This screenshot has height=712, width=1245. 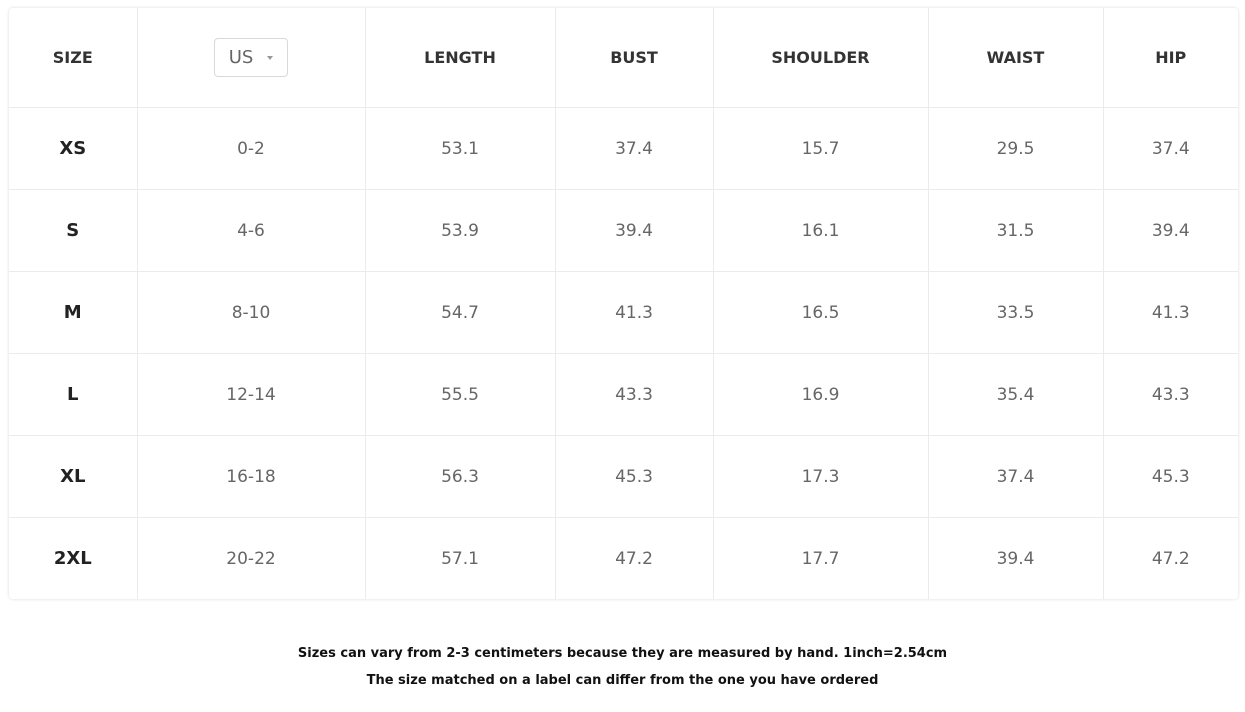 What do you see at coordinates (820, 558) in the screenshot?
I see `cell-shoulder: 17.7` at bounding box center [820, 558].